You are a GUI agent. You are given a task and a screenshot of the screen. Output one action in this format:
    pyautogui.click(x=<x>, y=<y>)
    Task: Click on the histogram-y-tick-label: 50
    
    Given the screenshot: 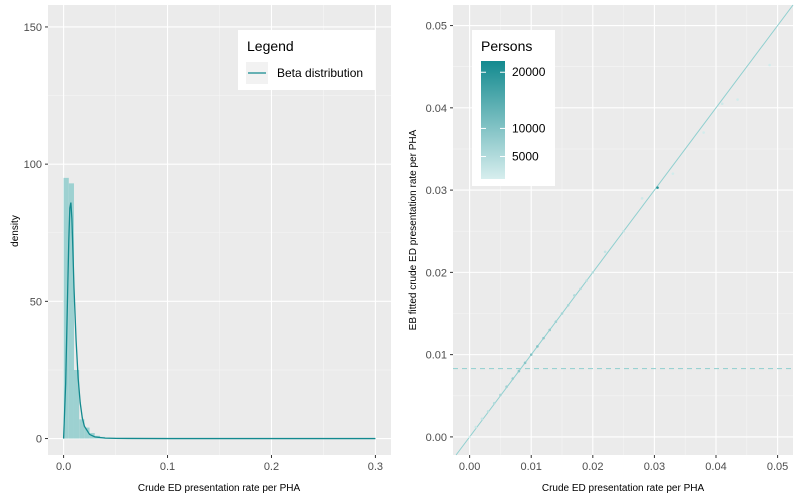 What is the action you would take?
    pyautogui.click(x=36, y=302)
    